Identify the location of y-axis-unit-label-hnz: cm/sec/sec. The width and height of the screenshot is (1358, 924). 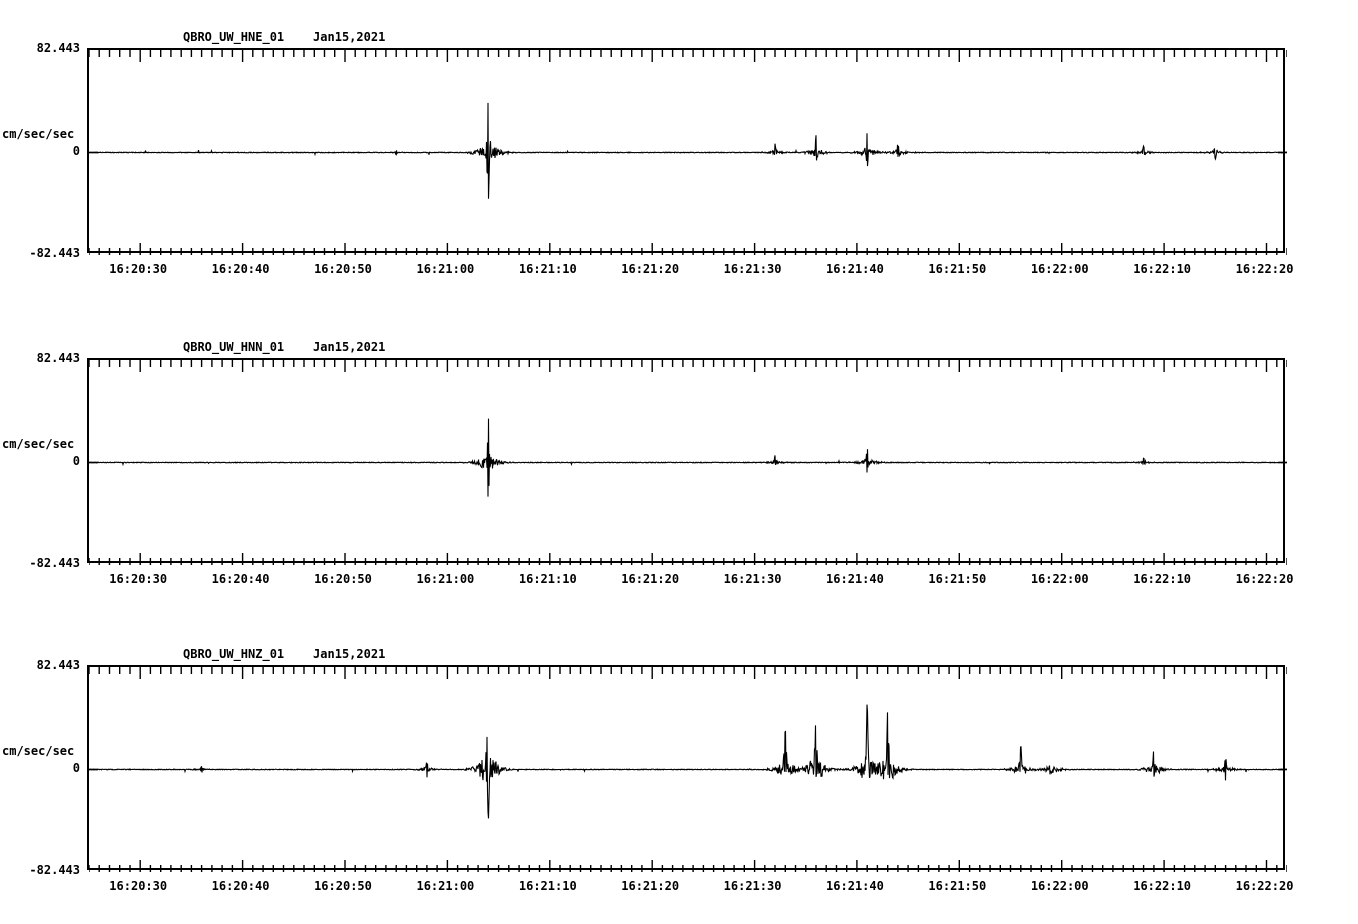
(38, 750).